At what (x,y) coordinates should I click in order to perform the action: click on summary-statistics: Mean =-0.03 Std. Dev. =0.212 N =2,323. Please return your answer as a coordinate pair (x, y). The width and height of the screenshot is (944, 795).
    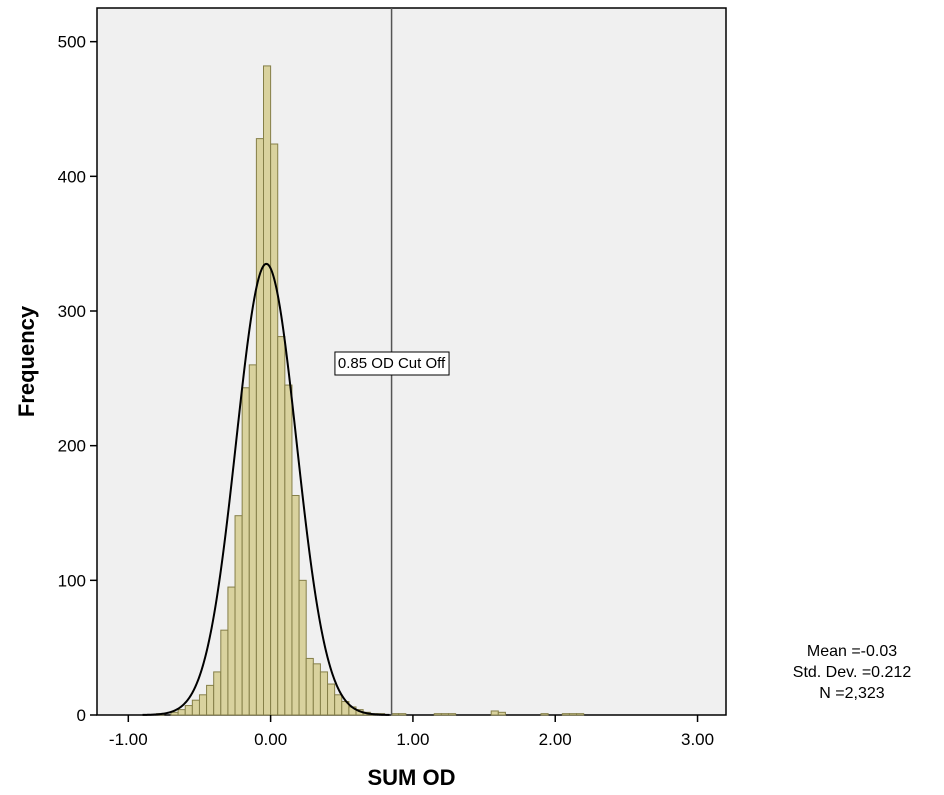
    Looking at the image, I should click on (852, 672).